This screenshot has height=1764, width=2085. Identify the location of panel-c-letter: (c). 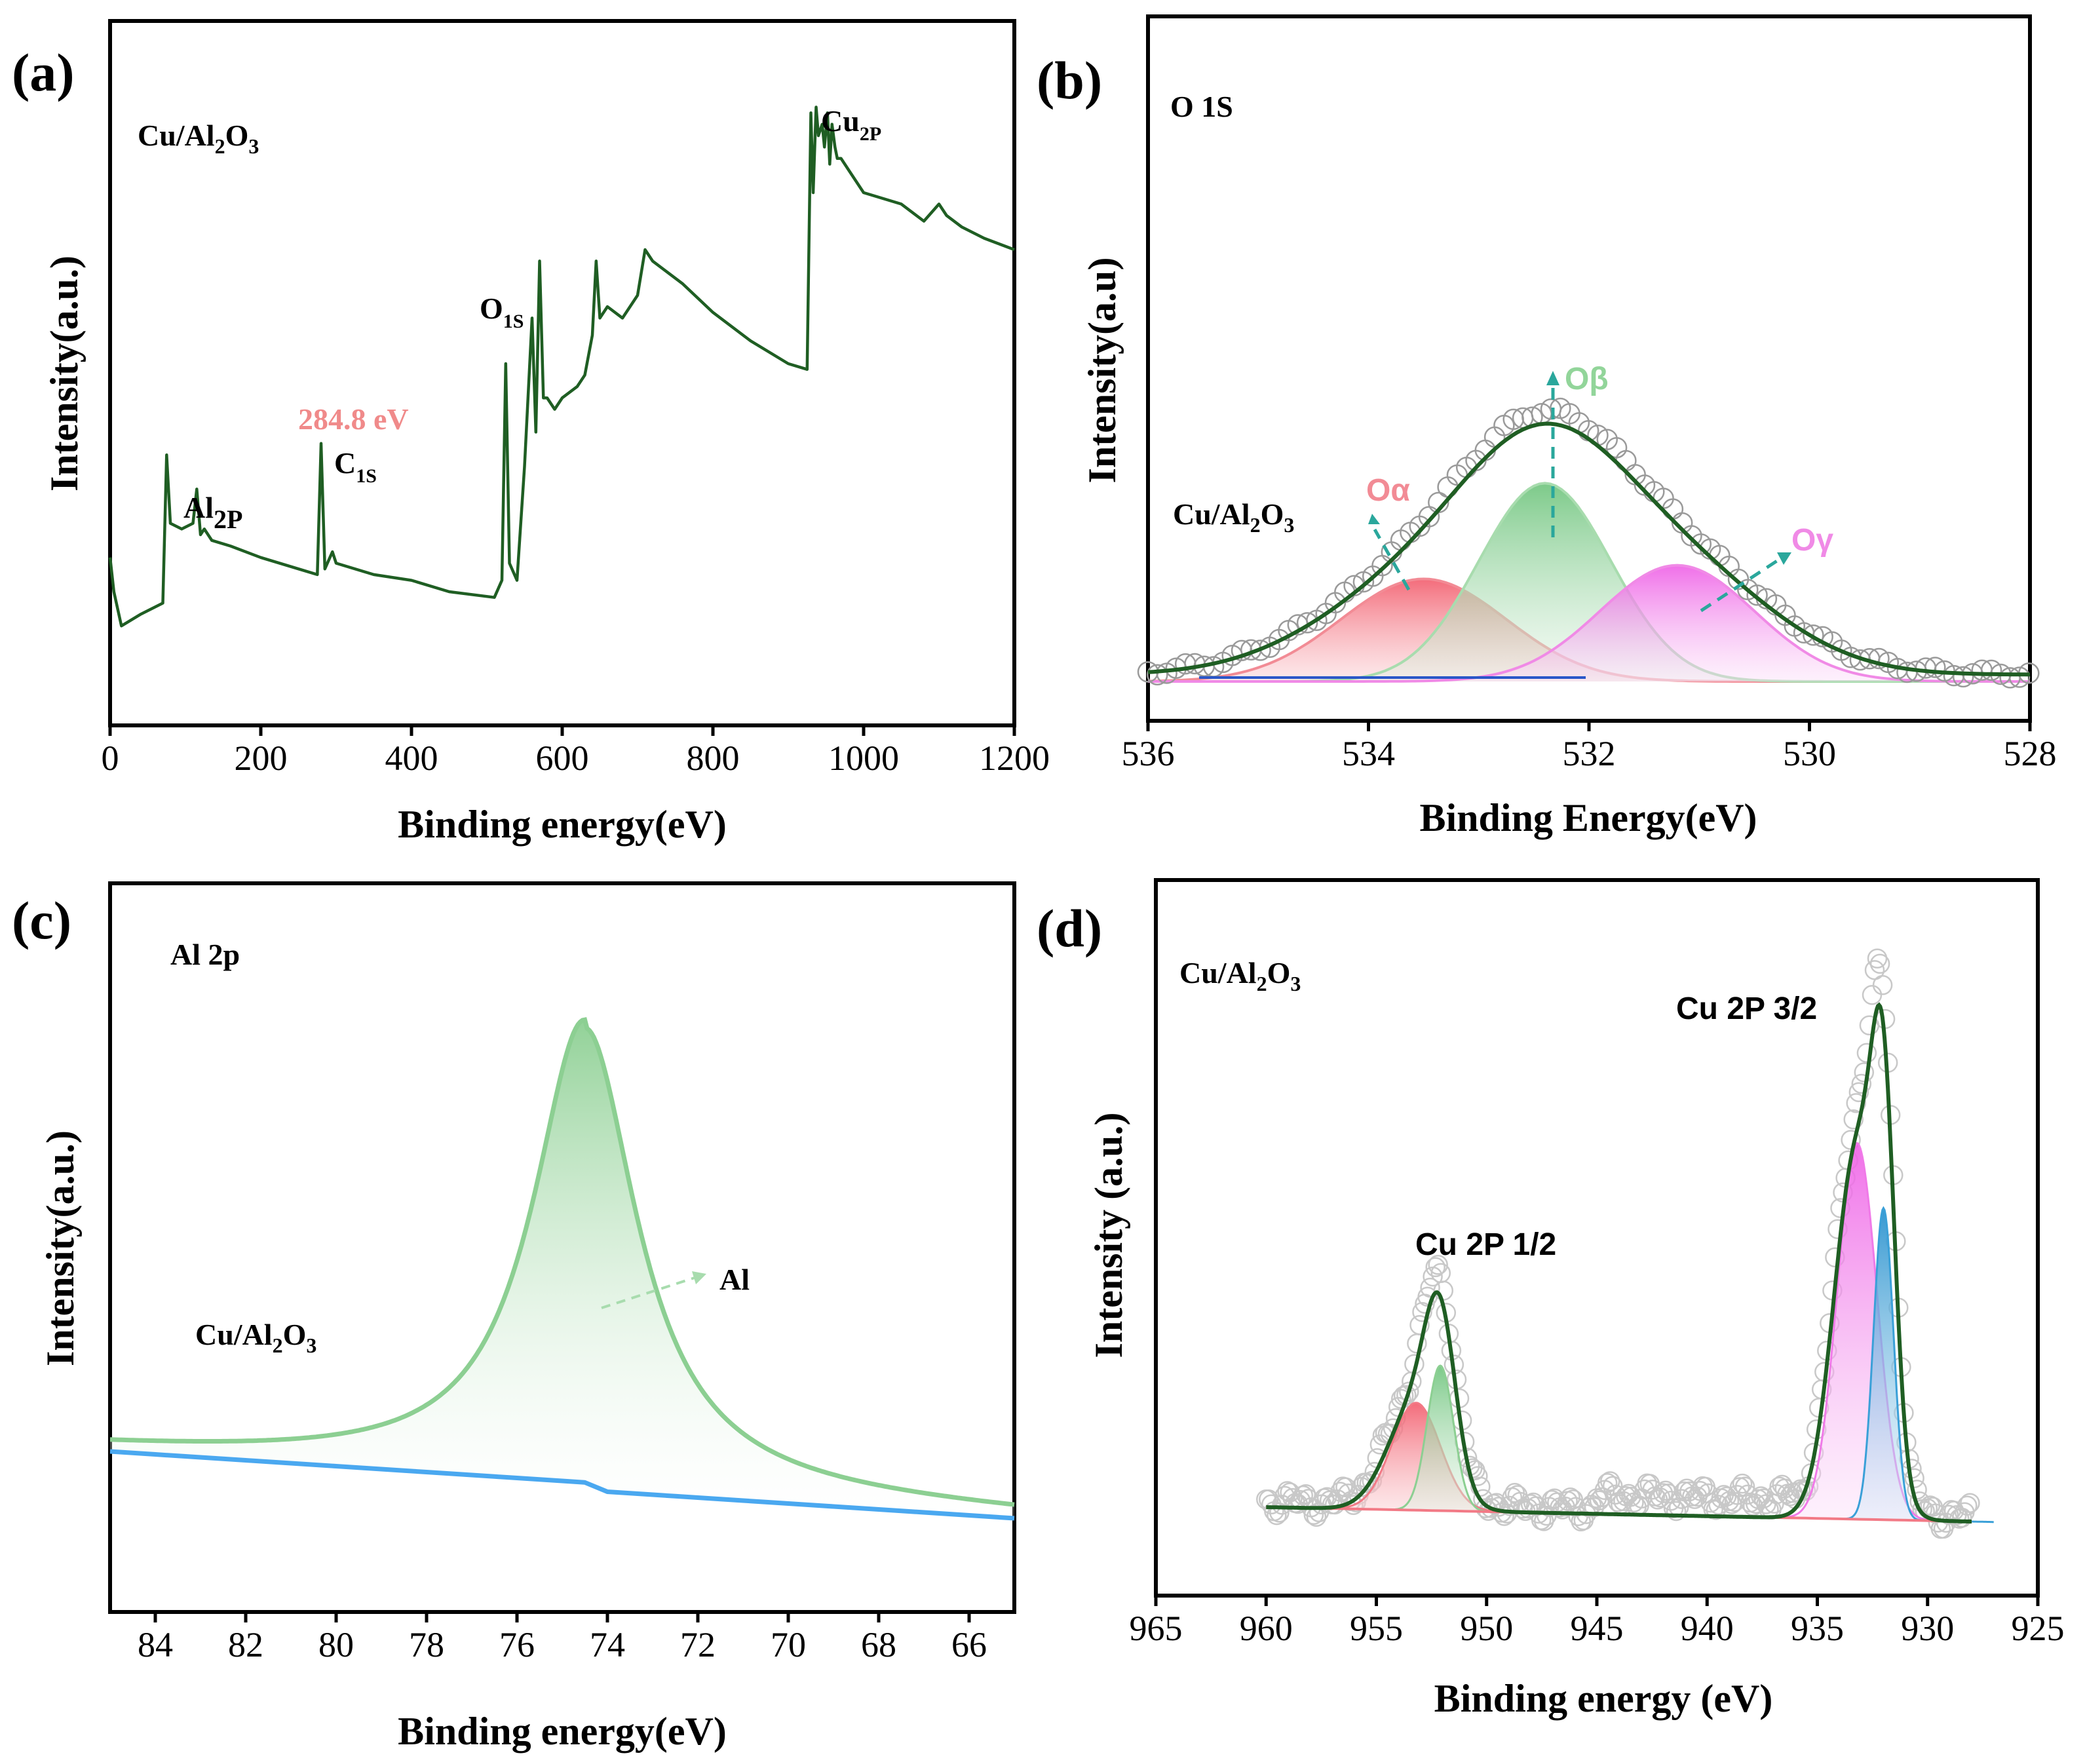
(41, 921).